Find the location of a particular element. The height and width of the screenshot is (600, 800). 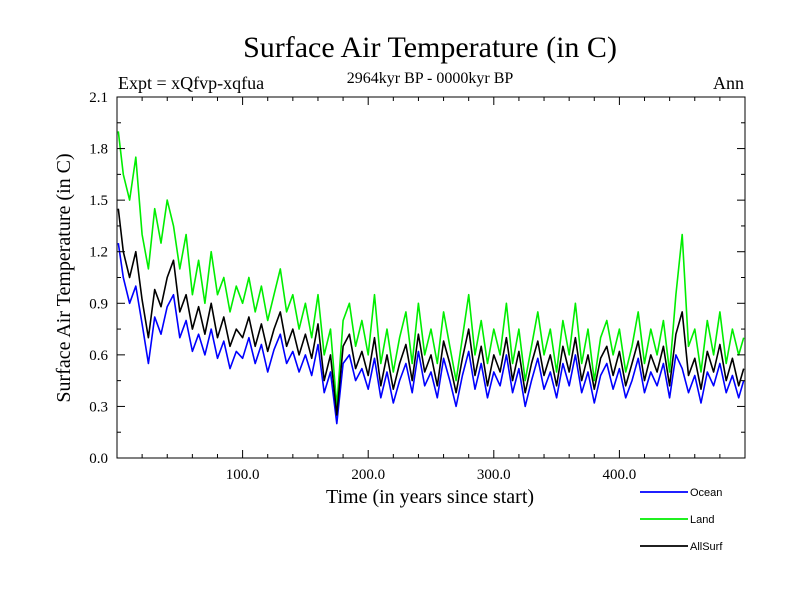

y-axis-label: Surface Air Temperature (in C) is located at coordinates (64, 277).